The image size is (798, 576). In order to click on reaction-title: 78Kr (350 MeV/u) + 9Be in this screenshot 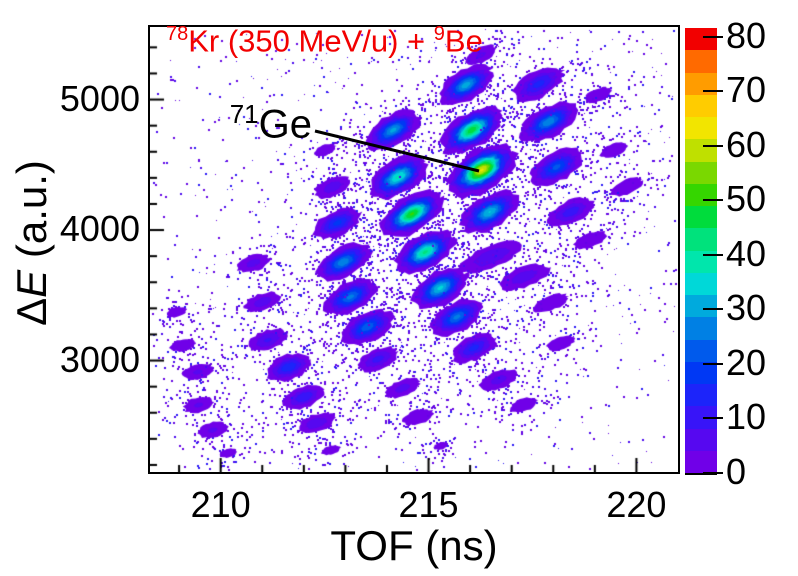, I will do `click(324, 41)`.